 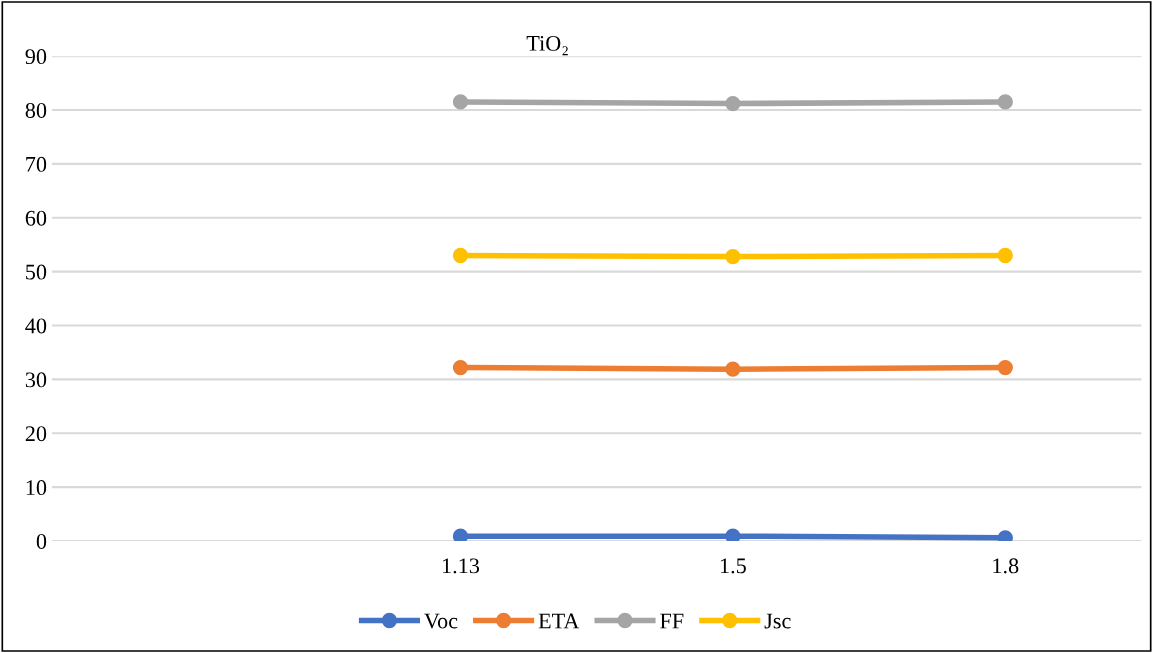 I want to click on x-tick-label: 1.8, so click(x=1006, y=566).